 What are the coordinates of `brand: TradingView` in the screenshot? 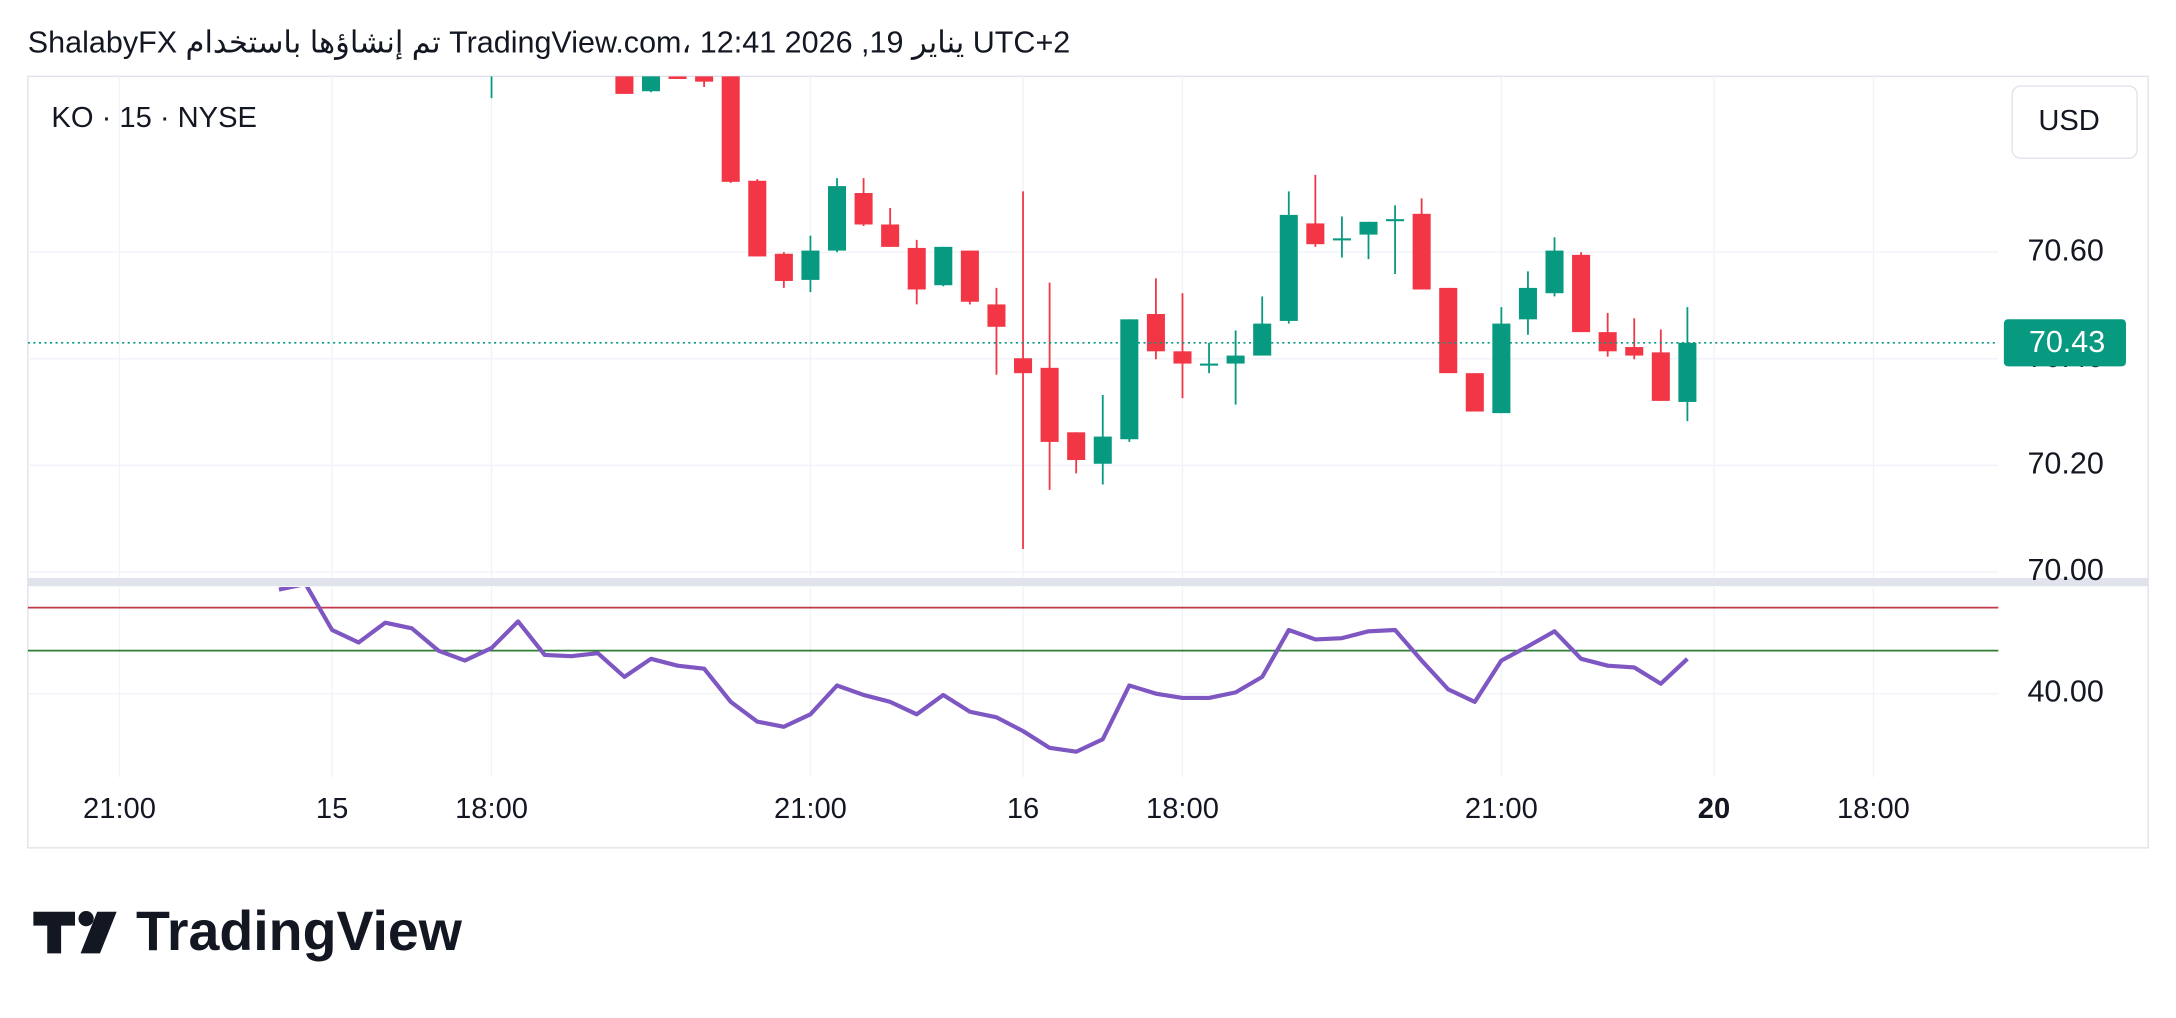 It's located at (299, 931).